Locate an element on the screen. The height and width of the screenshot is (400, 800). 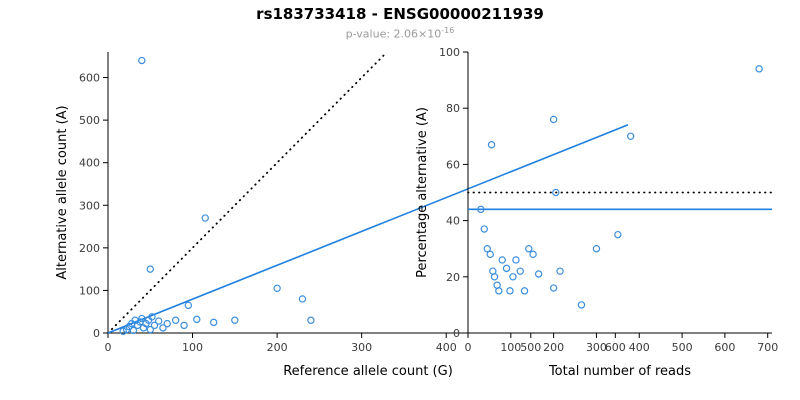
y-tick-label: 600 is located at coordinates (89, 78).